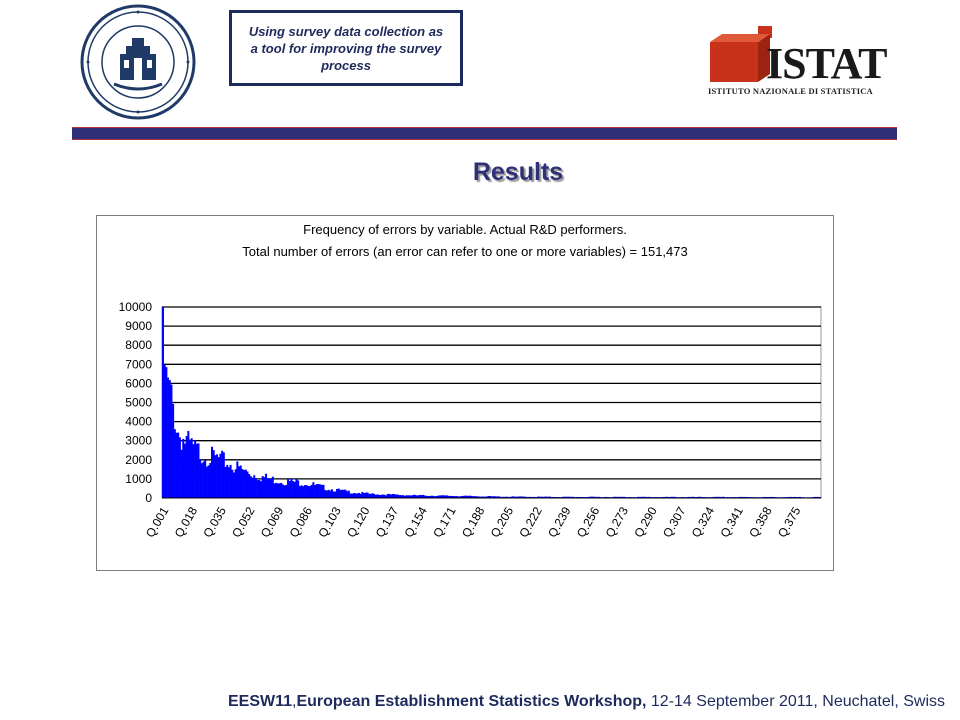 This screenshot has height=720, width=960. I want to click on x-tick-label: Q.324, so click(703, 522).